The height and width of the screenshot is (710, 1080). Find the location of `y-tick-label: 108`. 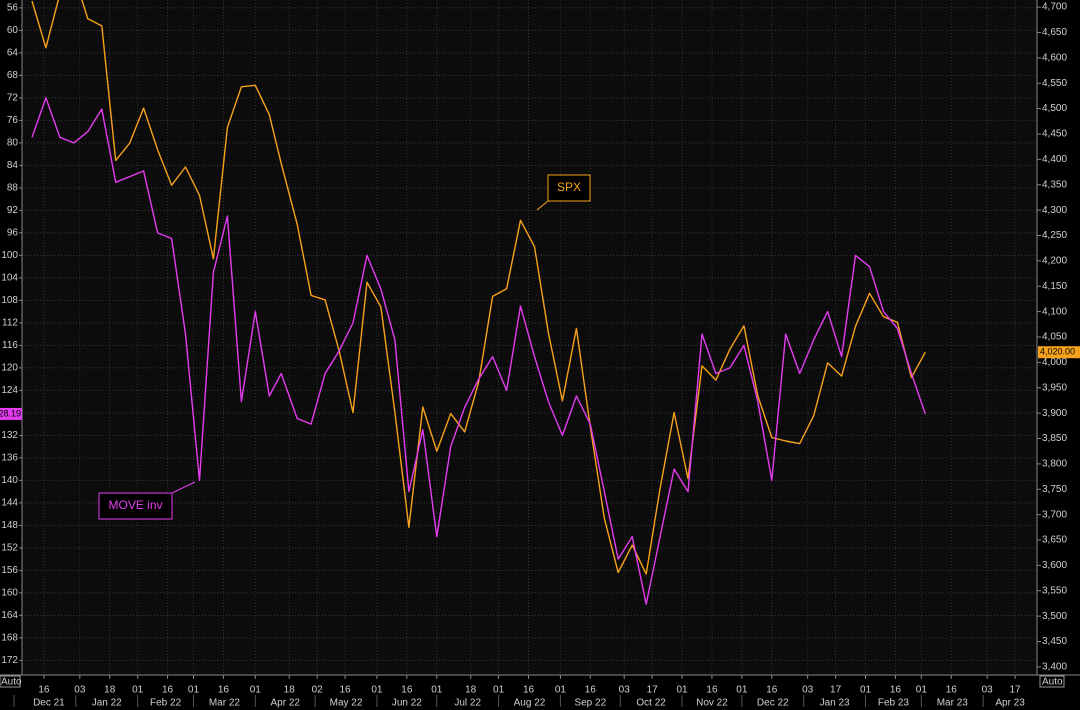

y-tick-label: 108 is located at coordinates (9, 300).